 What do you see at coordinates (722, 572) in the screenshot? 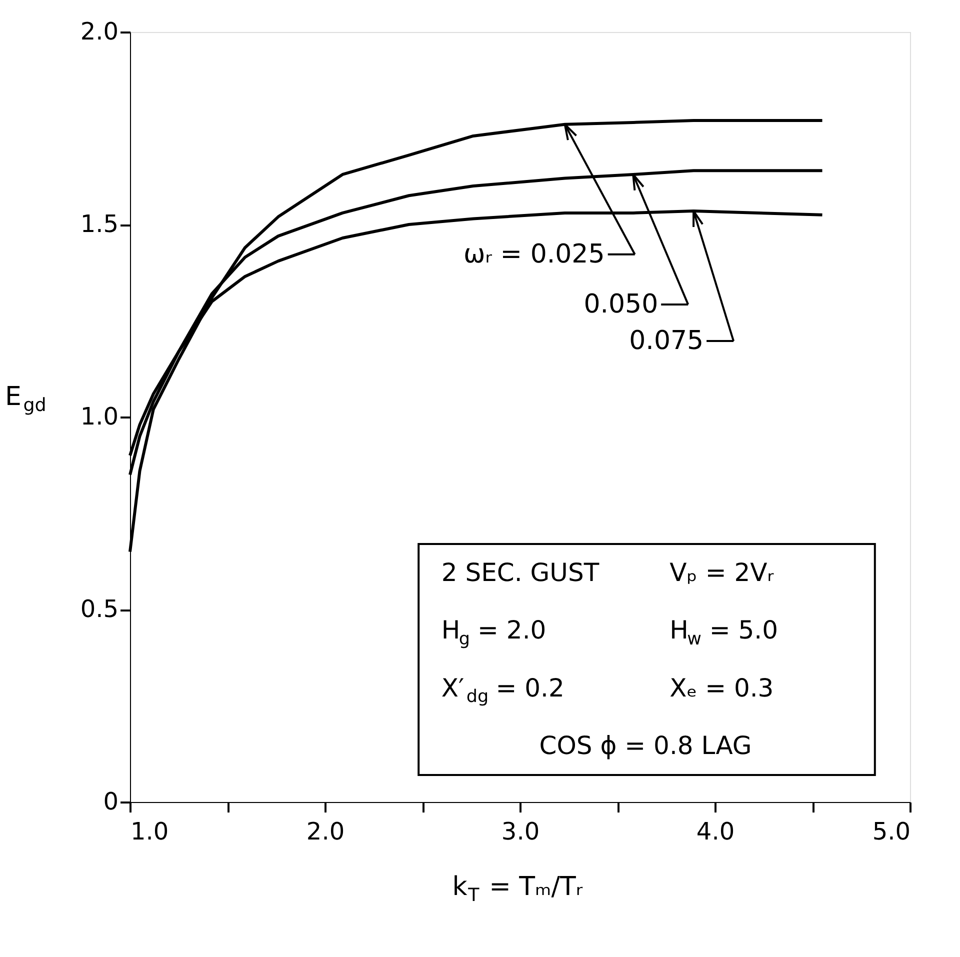
I see `annotation: Vₚ = 2Vᵣ` at bounding box center [722, 572].